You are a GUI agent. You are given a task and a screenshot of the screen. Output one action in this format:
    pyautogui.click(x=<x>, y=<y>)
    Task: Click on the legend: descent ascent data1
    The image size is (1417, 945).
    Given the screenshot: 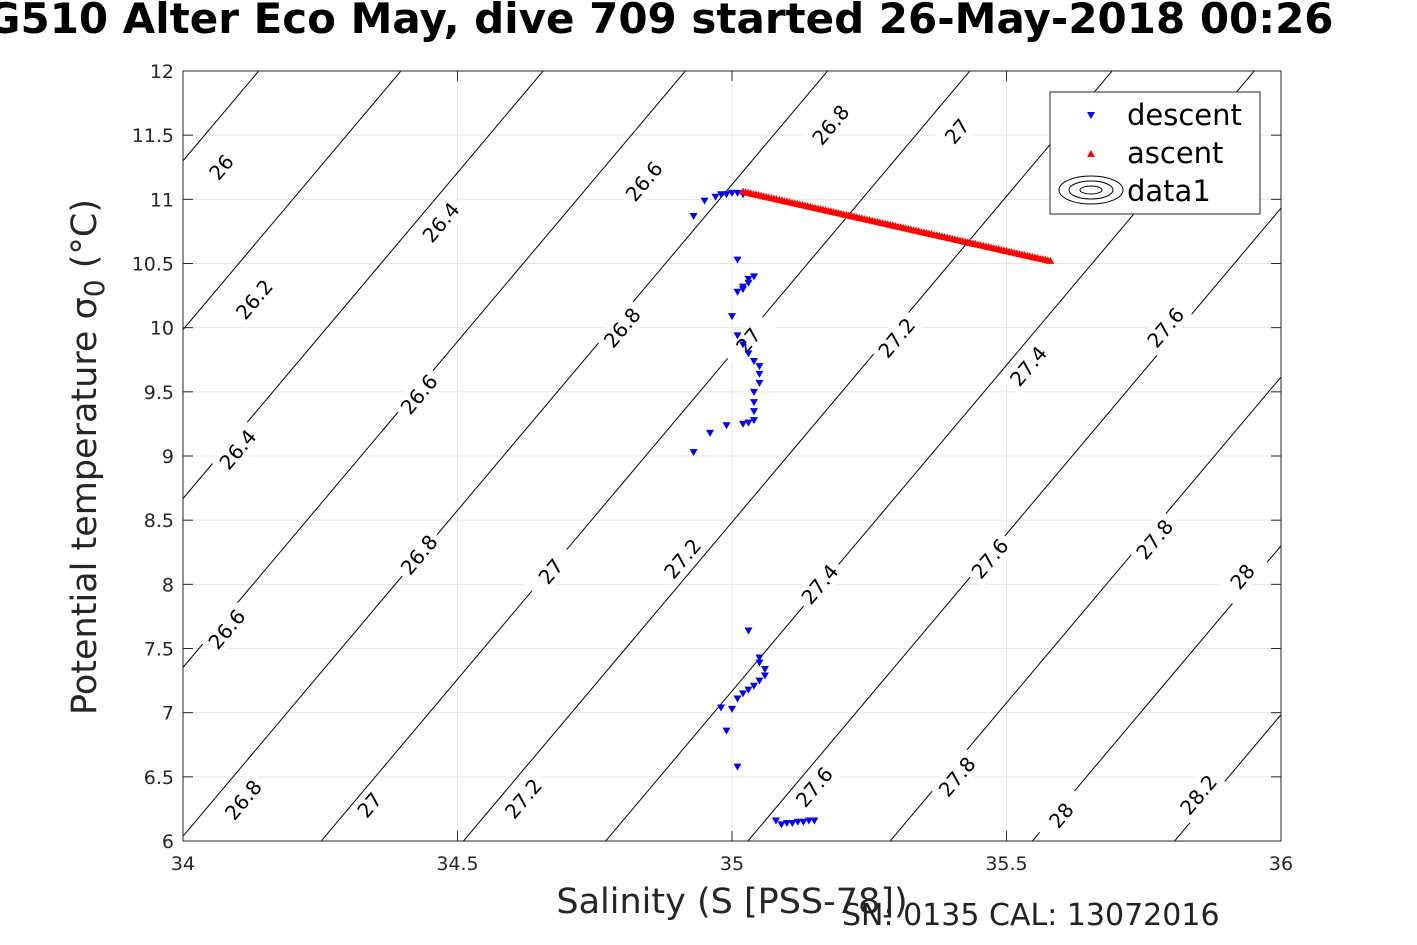 What is the action you would take?
    pyautogui.click(x=1155, y=153)
    